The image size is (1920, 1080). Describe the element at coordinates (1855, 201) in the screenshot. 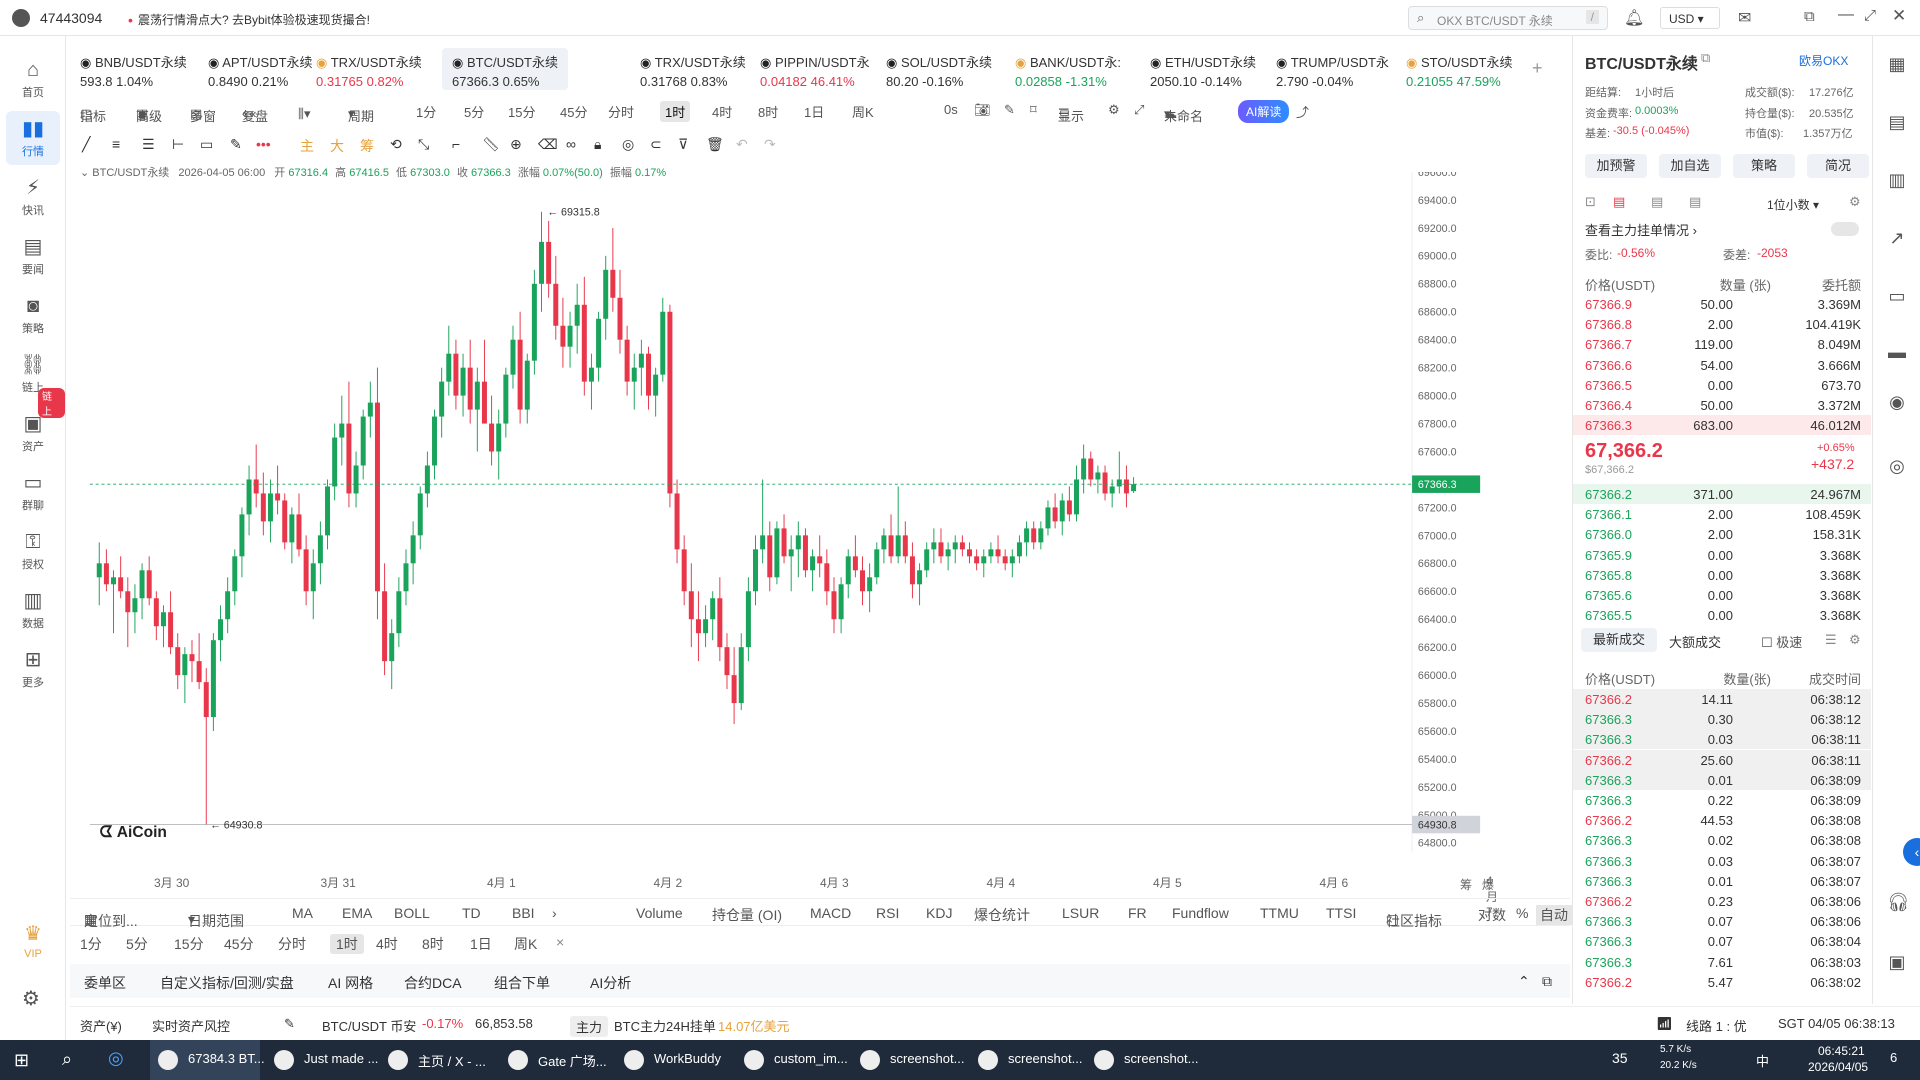

I see `book-settings-icon: ⚙` at that location.